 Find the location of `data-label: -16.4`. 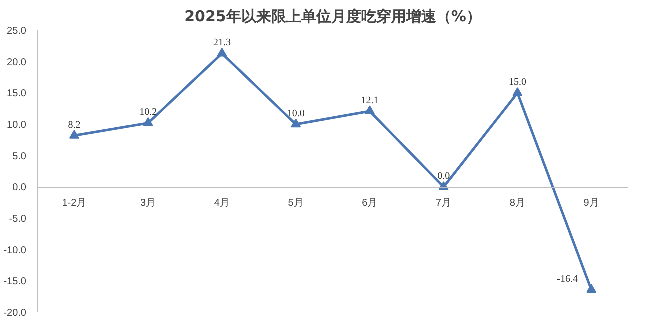

data-label: -16.4 is located at coordinates (567, 279).